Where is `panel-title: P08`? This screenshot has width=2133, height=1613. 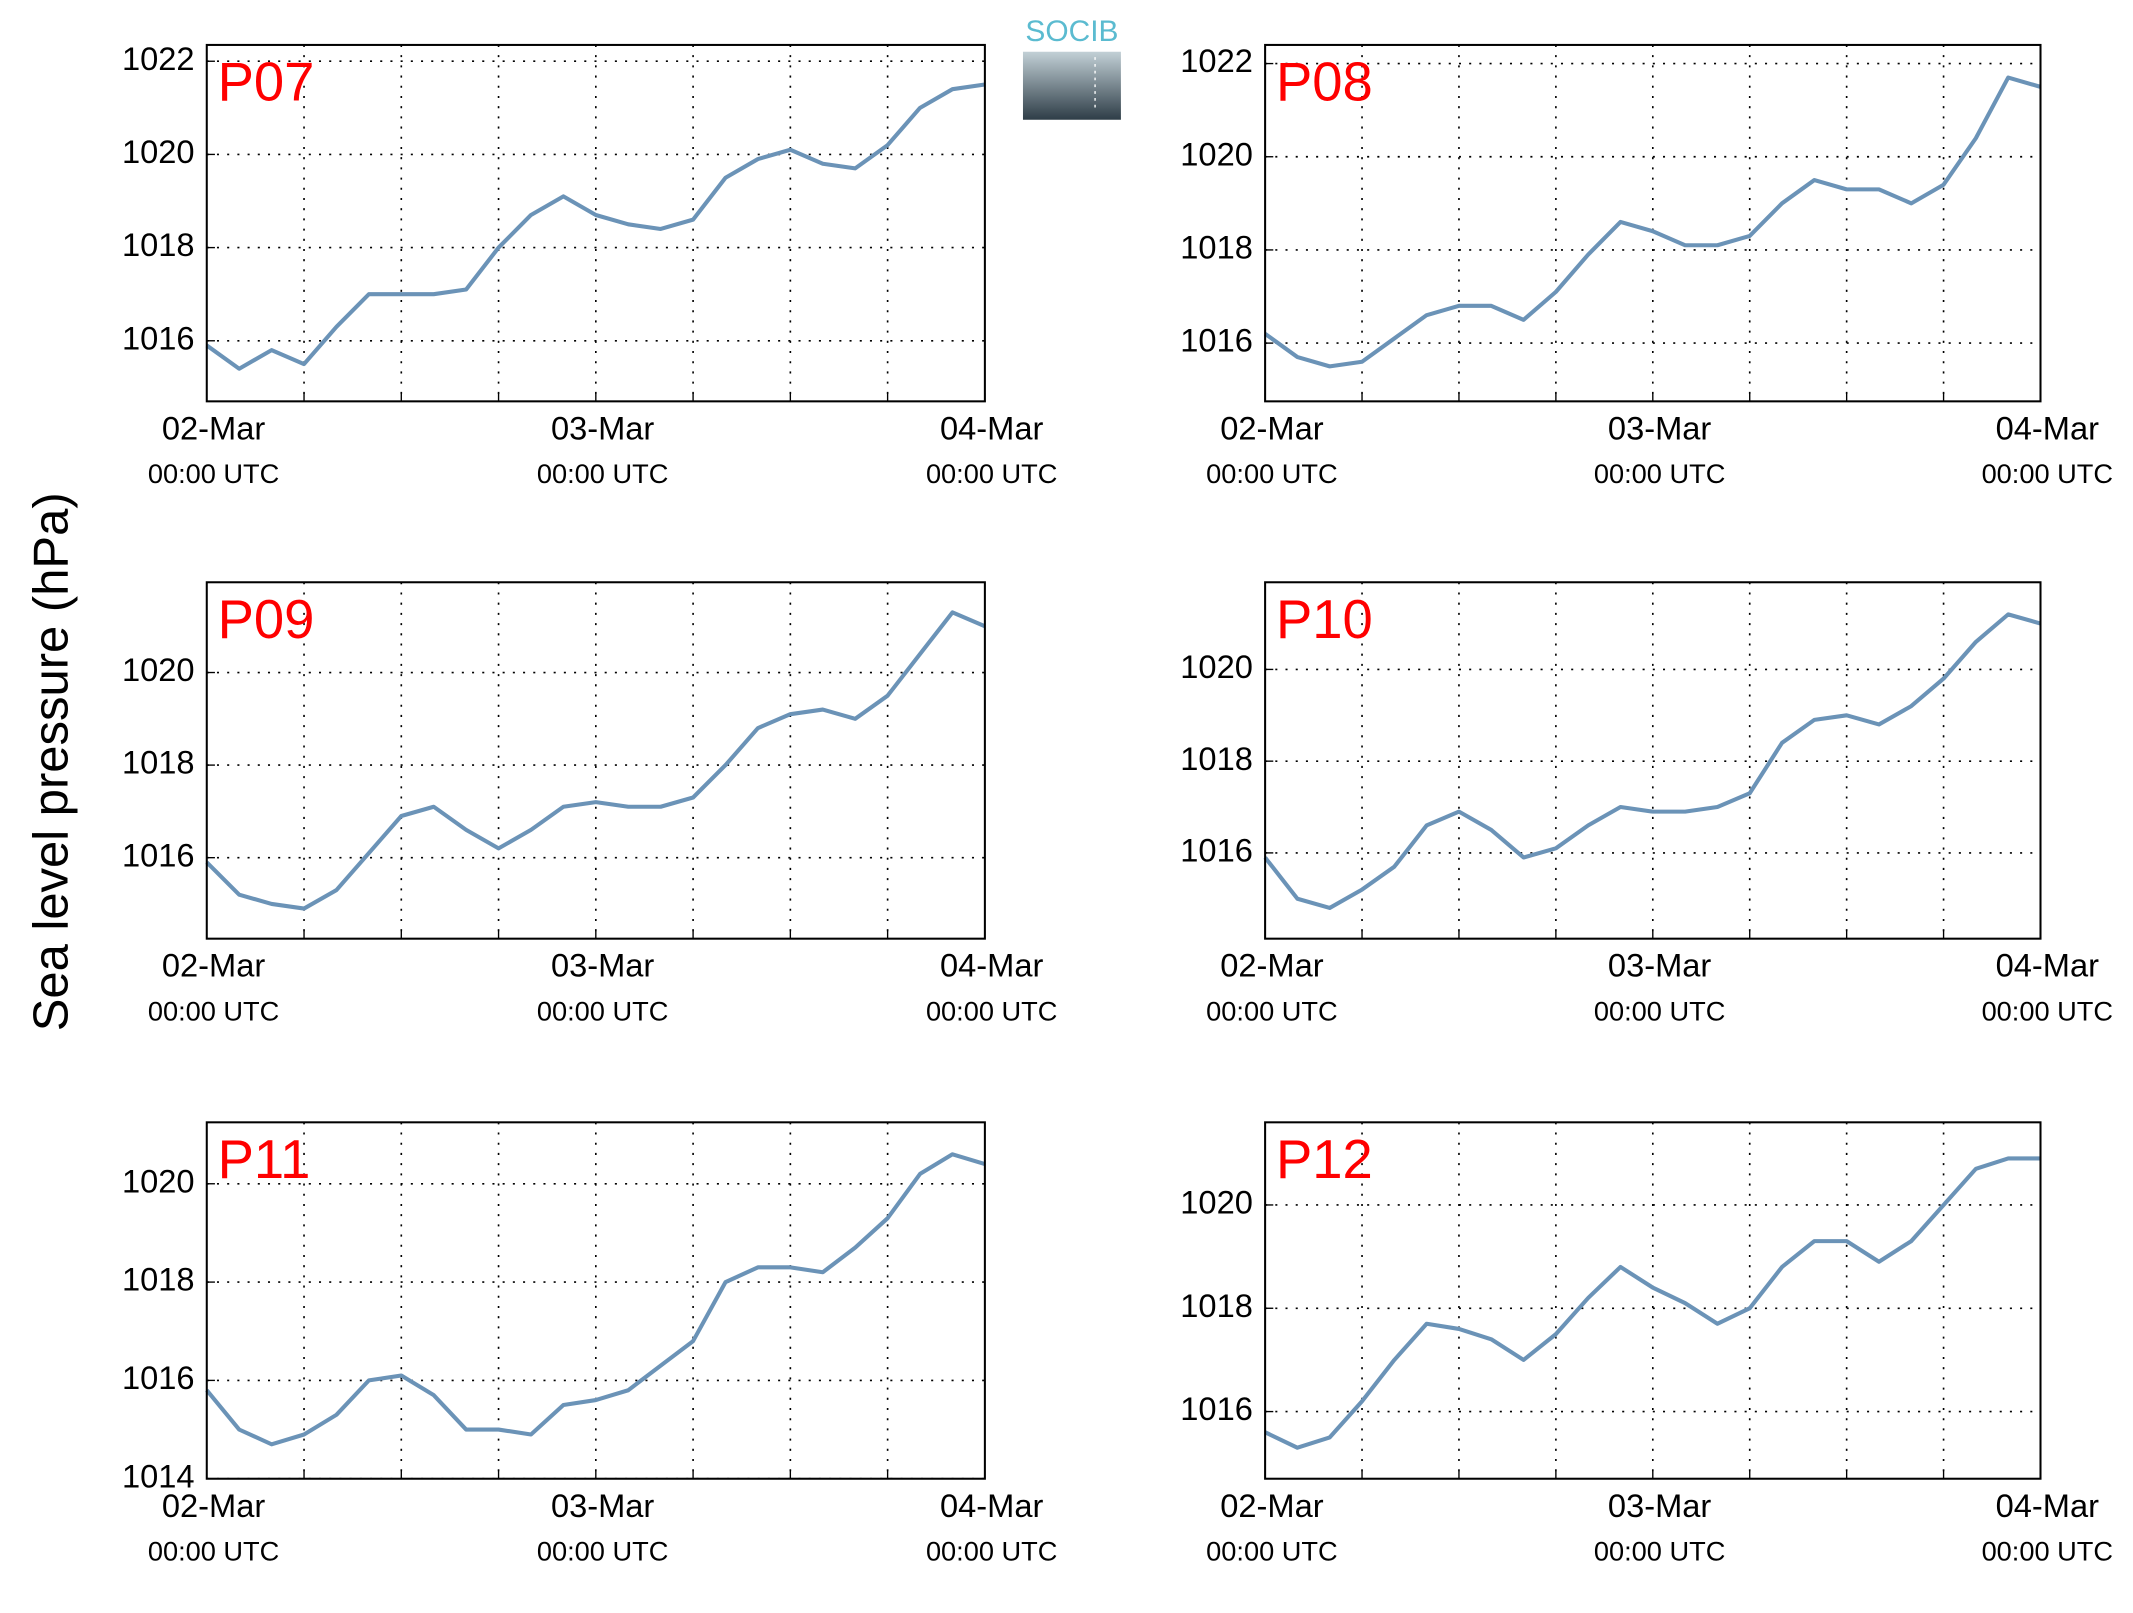 panel-title: P08 is located at coordinates (1324, 82).